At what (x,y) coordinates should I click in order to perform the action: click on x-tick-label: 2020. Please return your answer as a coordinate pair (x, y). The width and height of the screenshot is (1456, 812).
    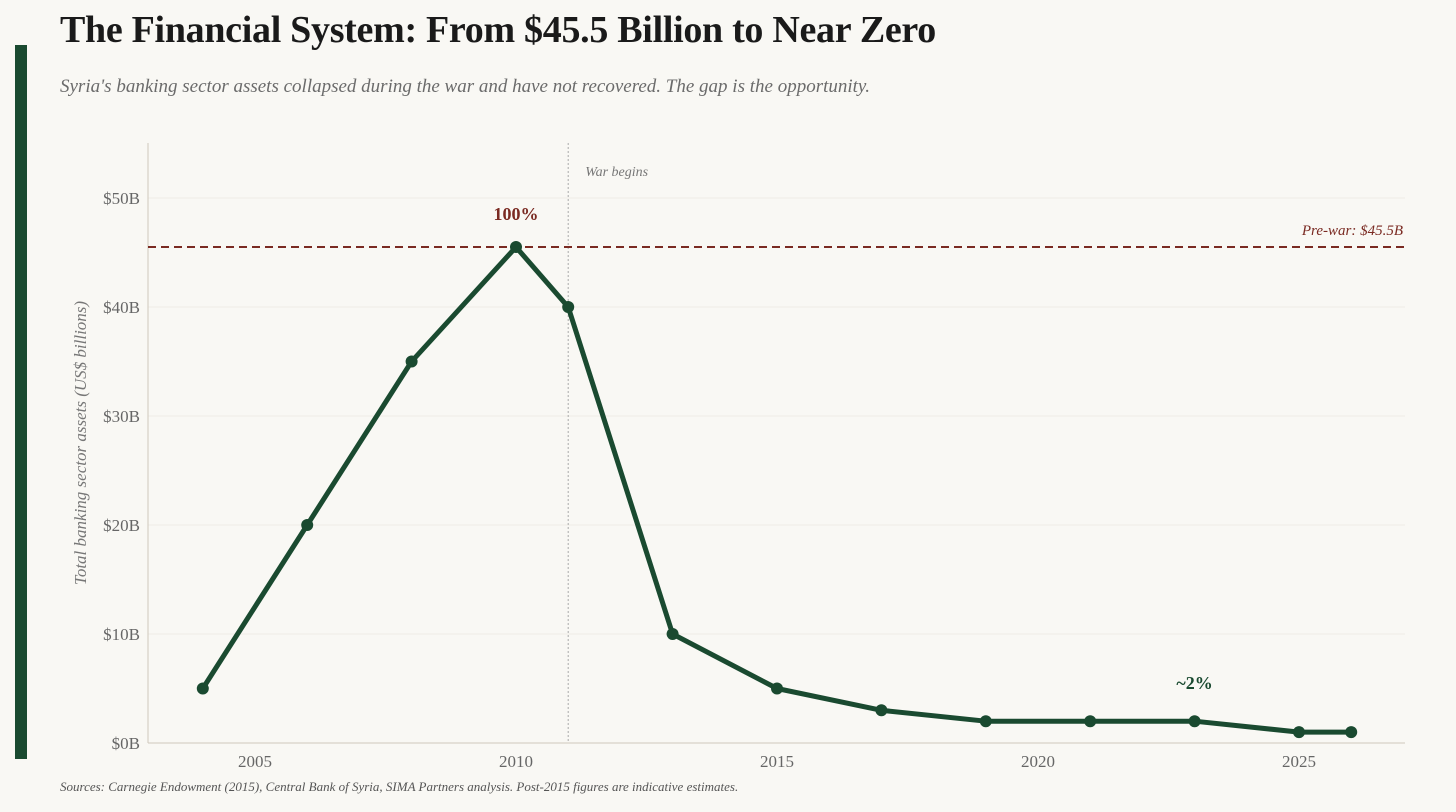
    Looking at the image, I should click on (1038, 761).